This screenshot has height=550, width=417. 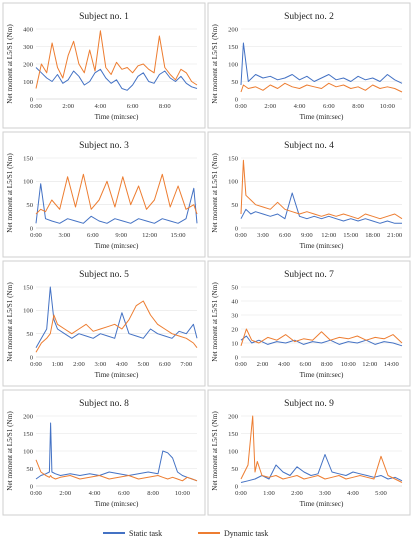 I want to click on x-tick-label: 21:00, so click(x=395, y=235).